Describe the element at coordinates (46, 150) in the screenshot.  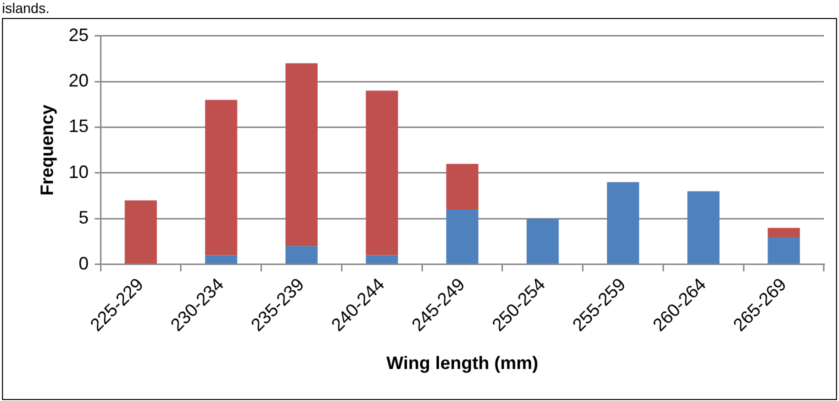
I see `y-axis-title: Frequency` at that location.